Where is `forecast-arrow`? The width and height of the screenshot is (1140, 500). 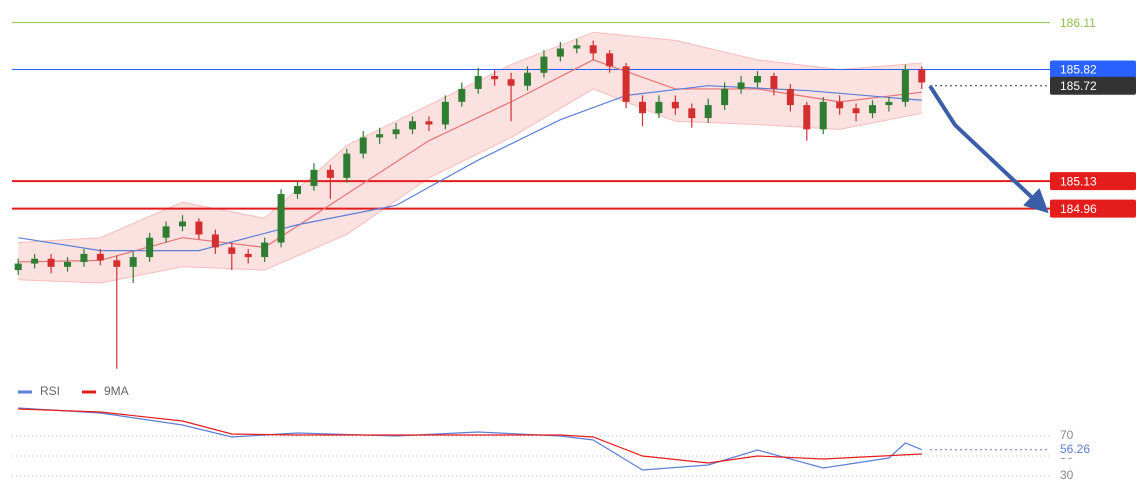
forecast-arrow is located at coordinates (988, 149).